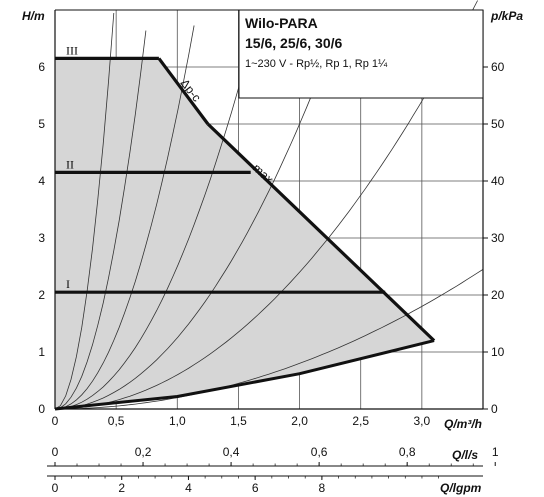 This screenshot has height=497, width=544. I want to click on label-speed-ii: II, so click(70, 164).